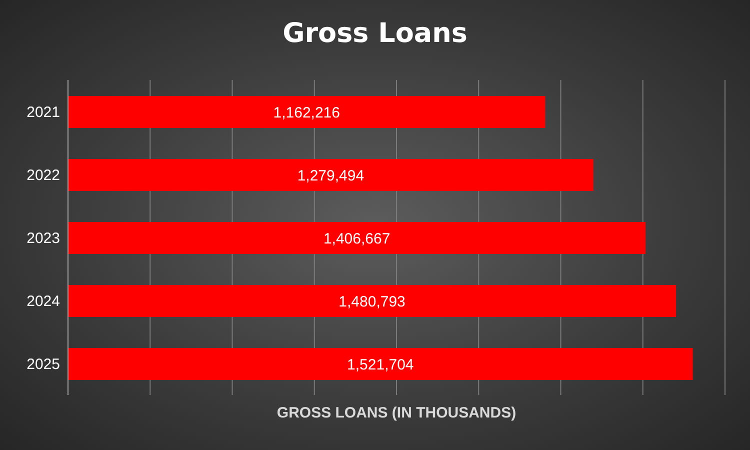  Describe the element at coordinates (330, 175) in the screenshot. I see `data-label: 1,279,494` at that location.